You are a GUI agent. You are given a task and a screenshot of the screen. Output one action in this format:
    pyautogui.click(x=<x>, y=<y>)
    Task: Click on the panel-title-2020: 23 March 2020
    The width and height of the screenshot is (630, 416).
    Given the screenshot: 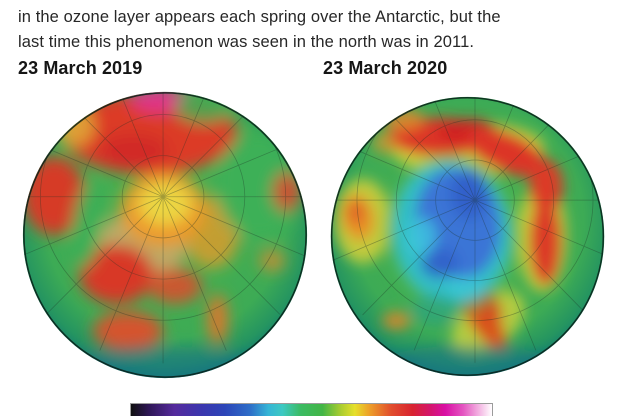 What is the action you would take?
    pyautogui.click(x=385, y=68)
    